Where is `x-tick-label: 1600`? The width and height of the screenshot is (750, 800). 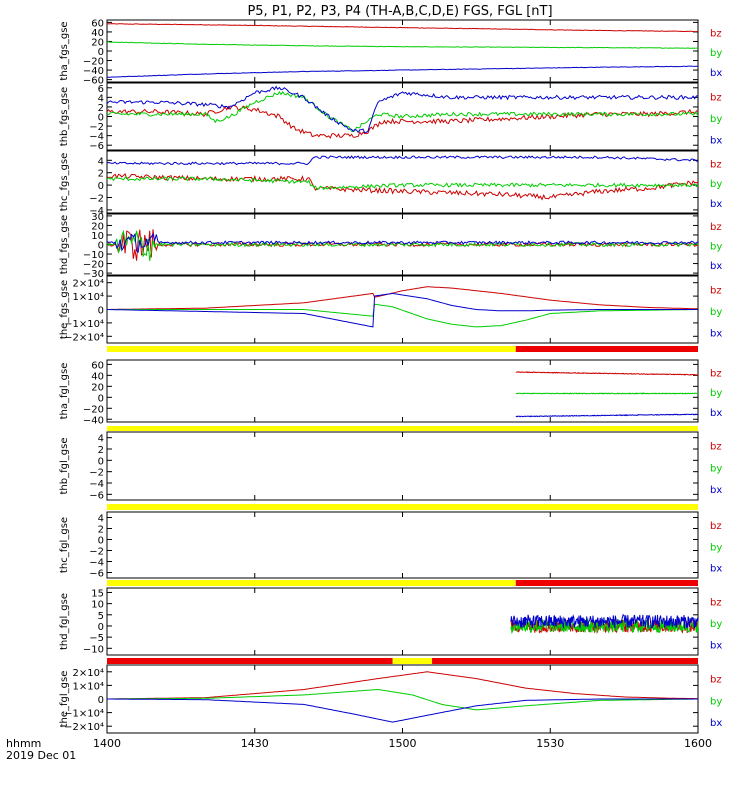
x-tick-label: 1600 is located at coordinates (698, 743).